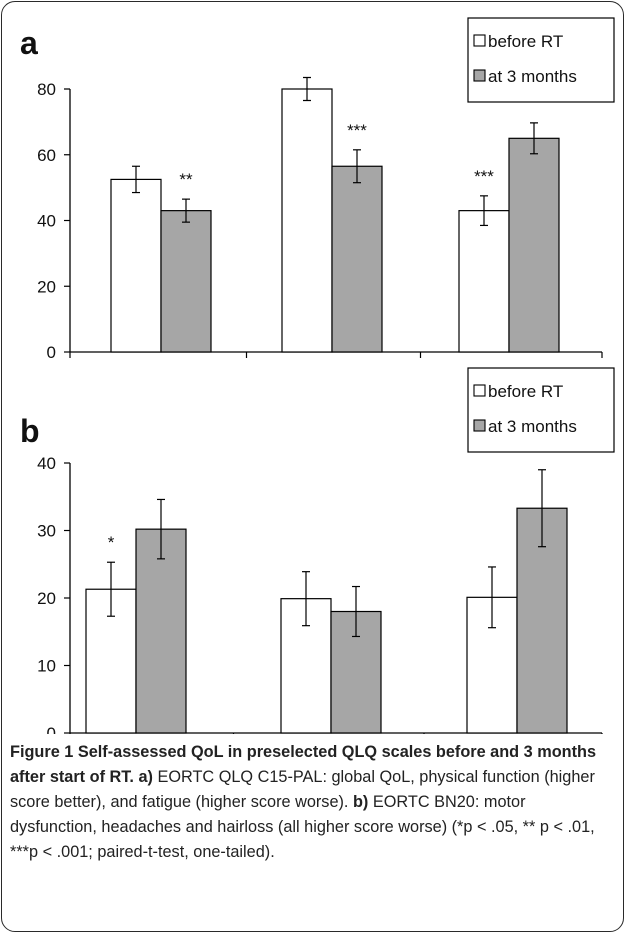  What do you see at coordinates (186, 179) in the screenshot?
I see `significance-marker: **` at bounding box center [186, 179].